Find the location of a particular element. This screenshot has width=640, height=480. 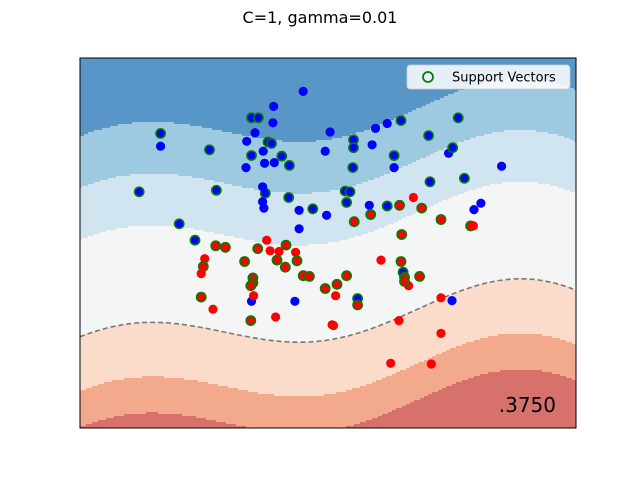

blue-point is located at coordinates (247, 141).